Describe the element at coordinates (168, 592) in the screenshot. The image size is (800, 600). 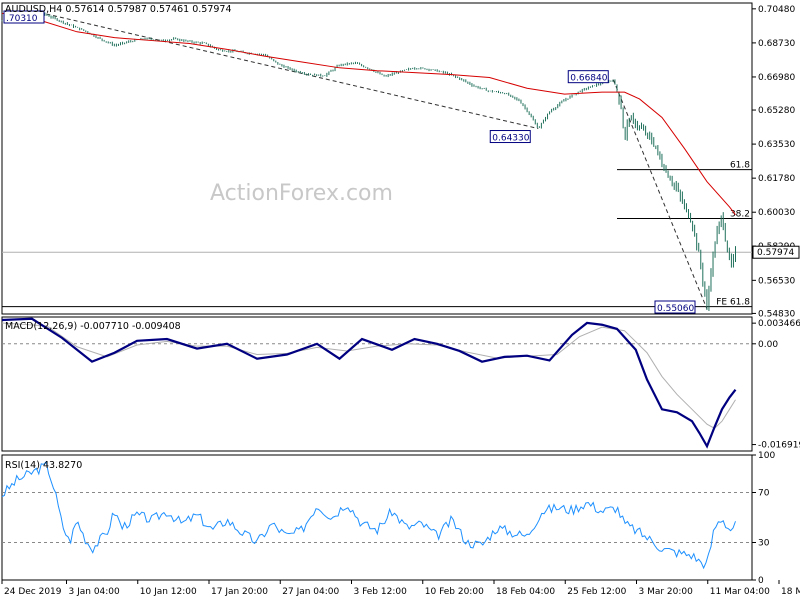
I see `x-tick-label: 10 Jan 12:00` at that location.